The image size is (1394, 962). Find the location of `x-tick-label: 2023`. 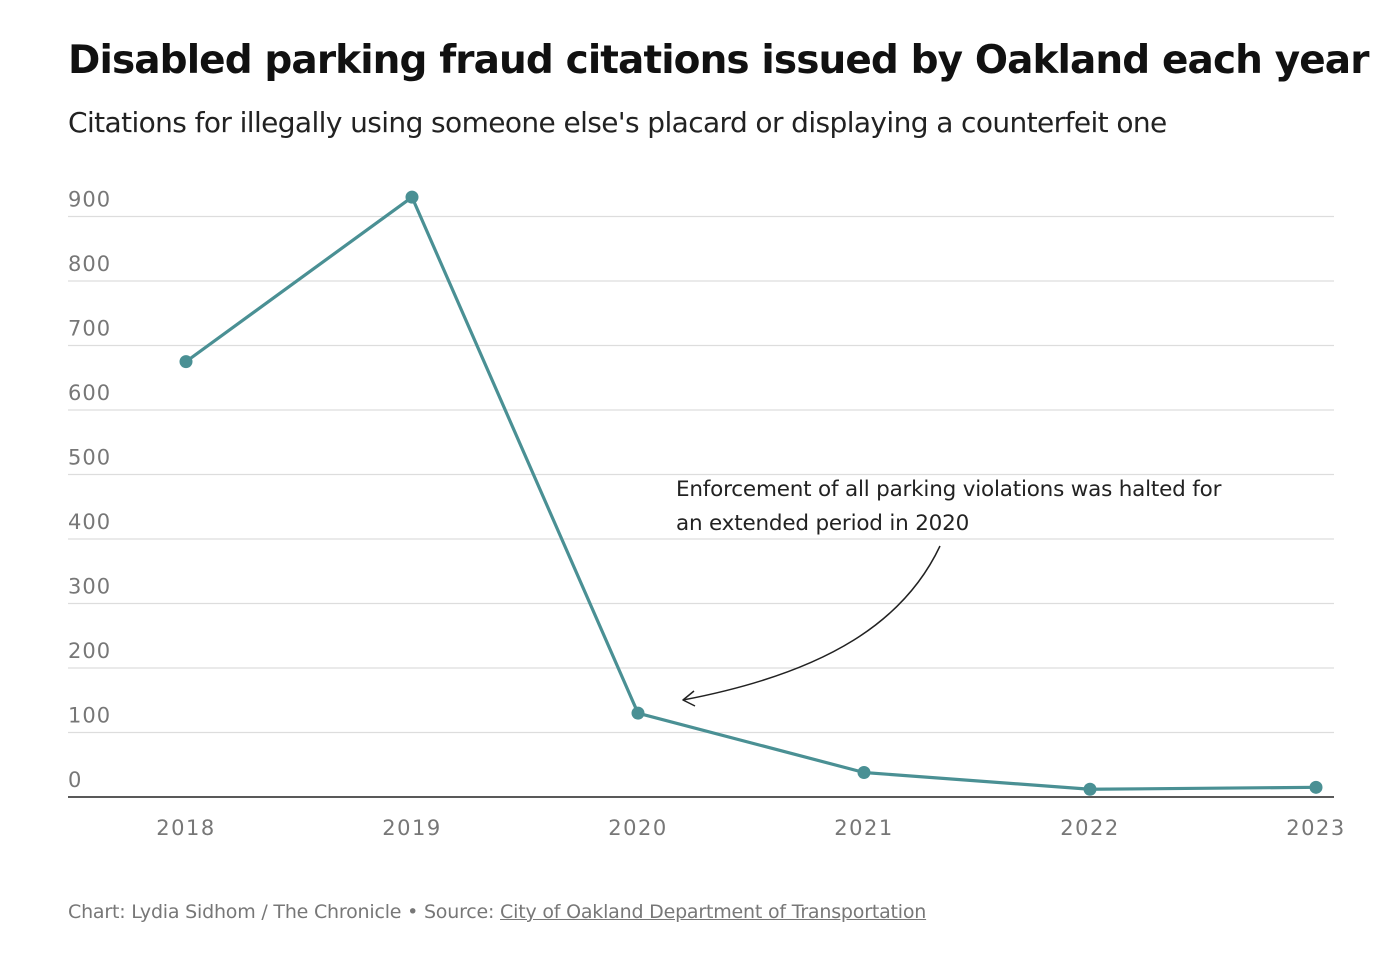

x-tick-label: 2023 is located at coordinates (1315, 828).